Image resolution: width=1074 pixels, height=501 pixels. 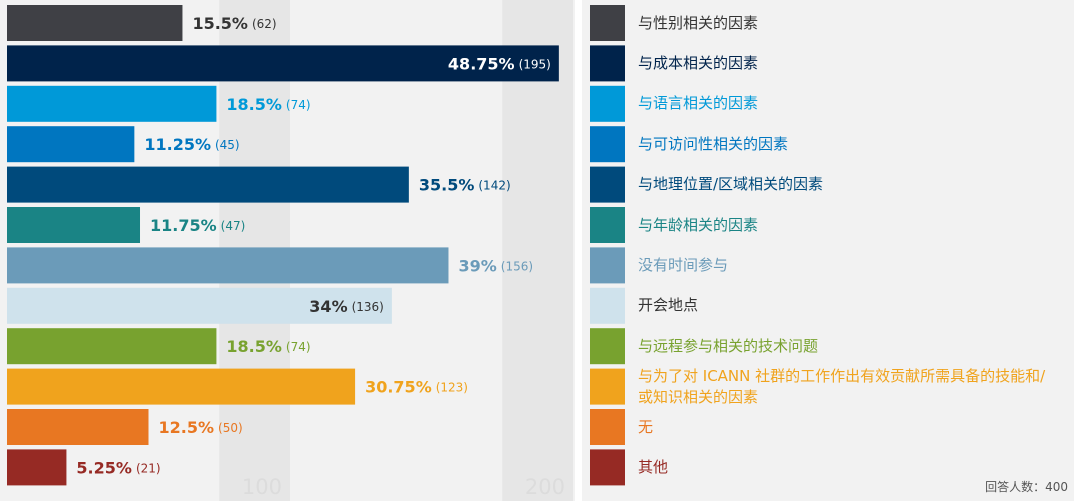 I want to click on value-label: 39% (156), so click(x=495, y=265).